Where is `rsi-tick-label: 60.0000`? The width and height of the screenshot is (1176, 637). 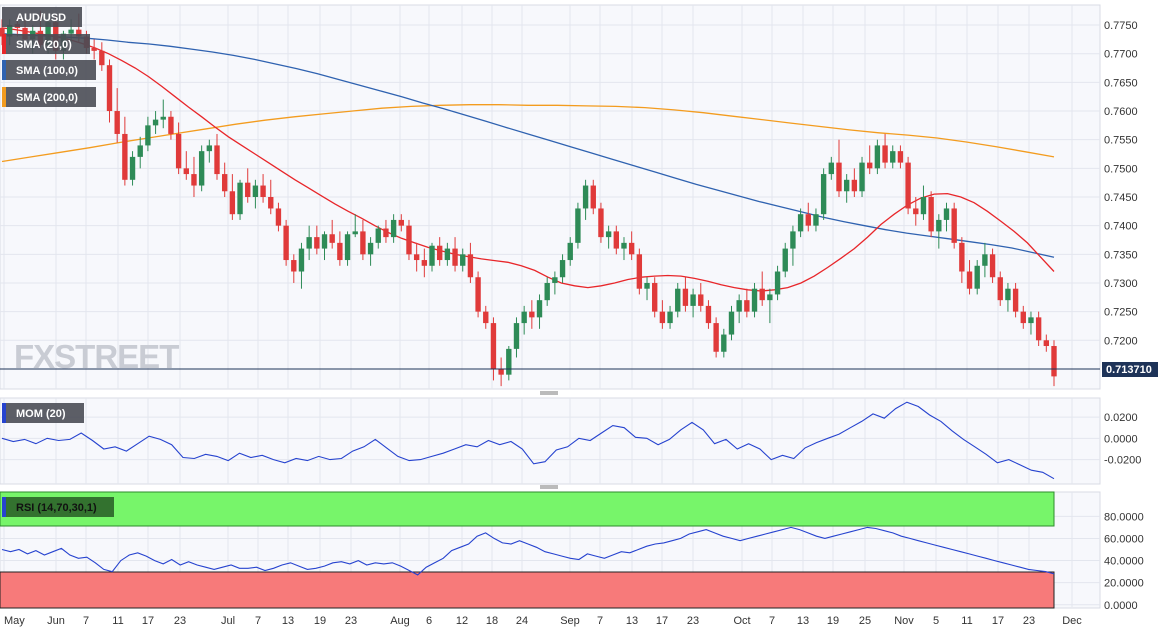 rsi-tick-label: 60.0000 is located at coordinates (1124, 539).